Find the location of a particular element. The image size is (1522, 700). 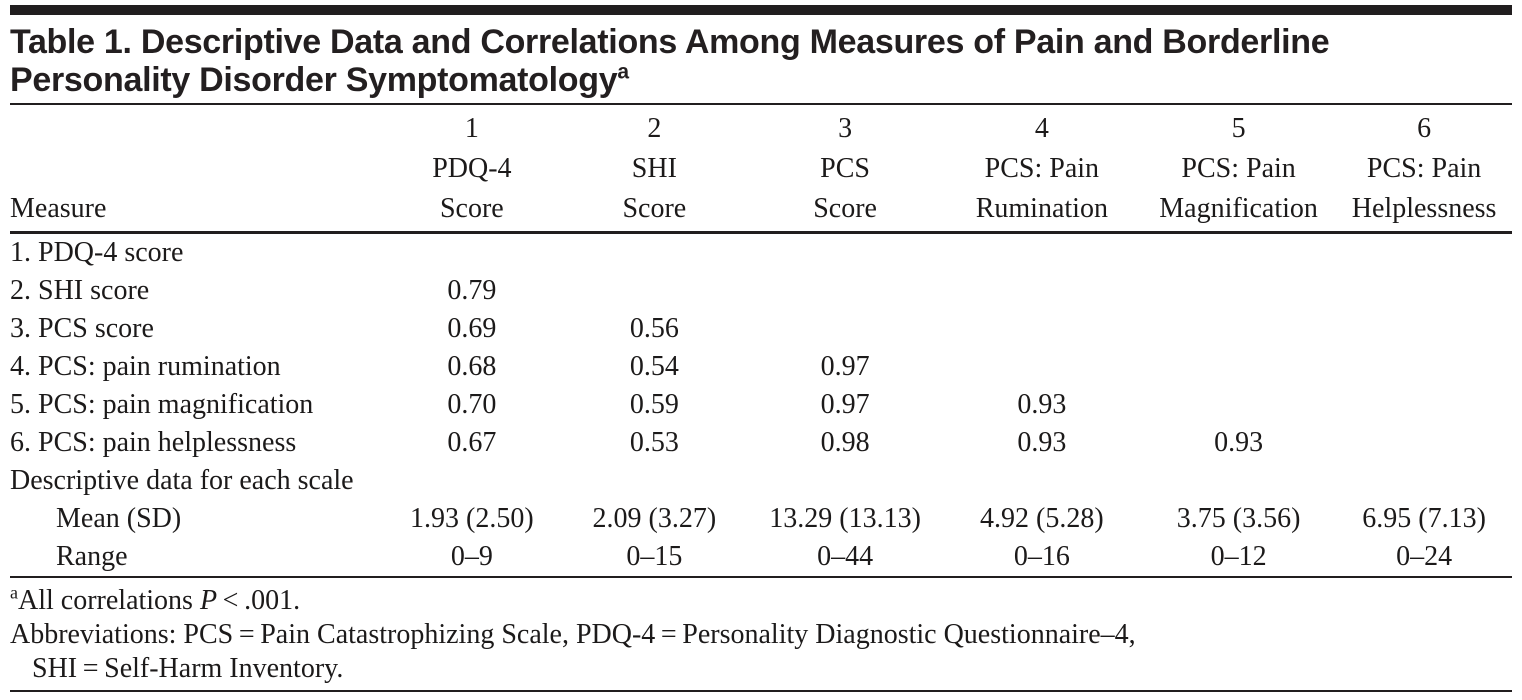

cell-value: 0.69 is located at coordinates (472, 328).